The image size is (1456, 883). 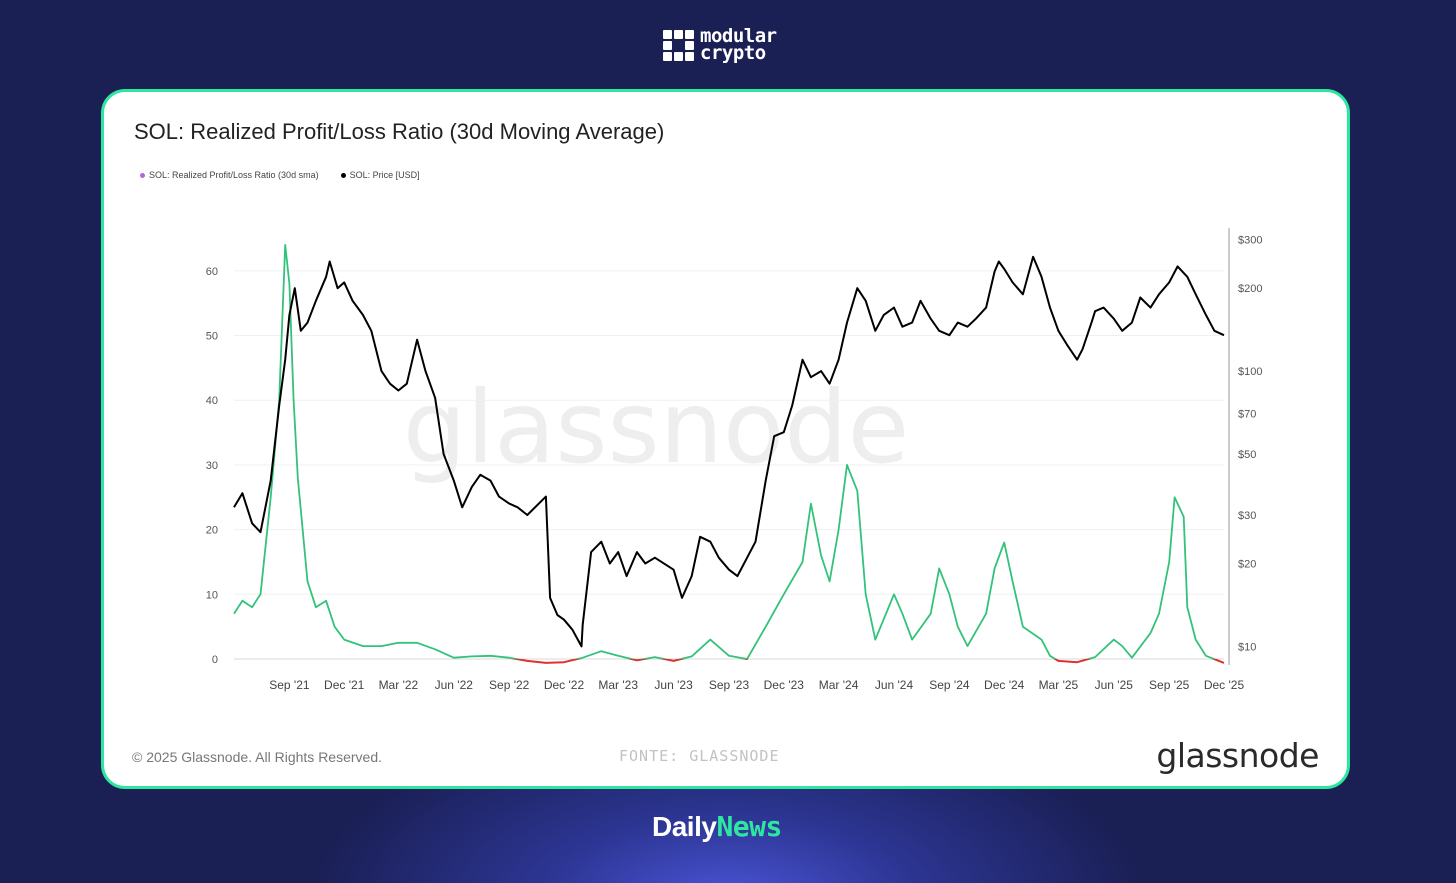 I want to click on ratio-line-loss, so click(x=867, y=661).